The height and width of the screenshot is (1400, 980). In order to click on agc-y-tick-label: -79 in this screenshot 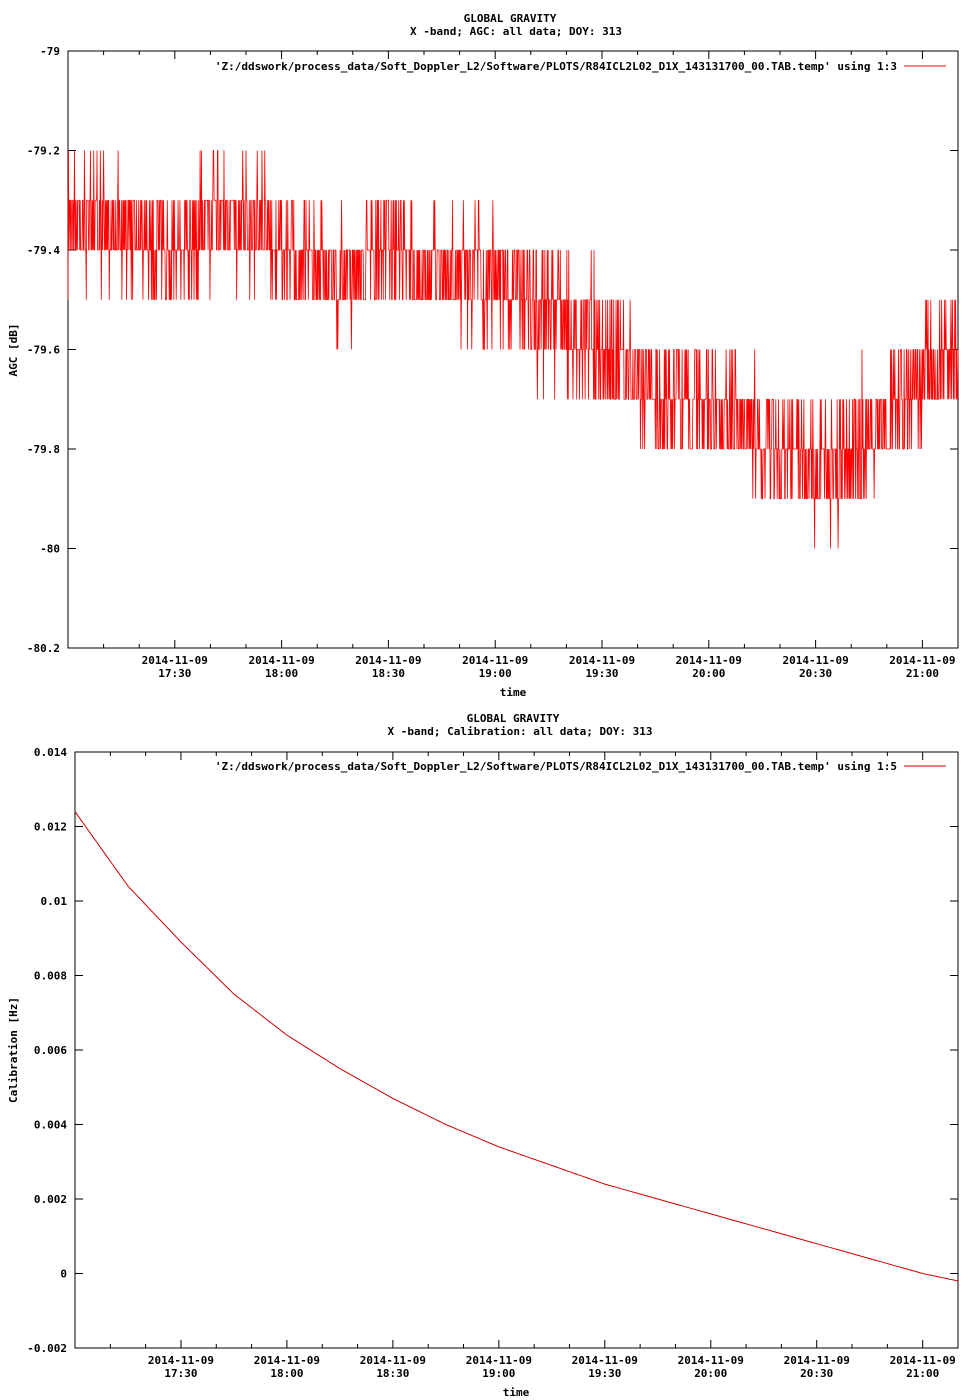, I will do `click(50, 51)`.